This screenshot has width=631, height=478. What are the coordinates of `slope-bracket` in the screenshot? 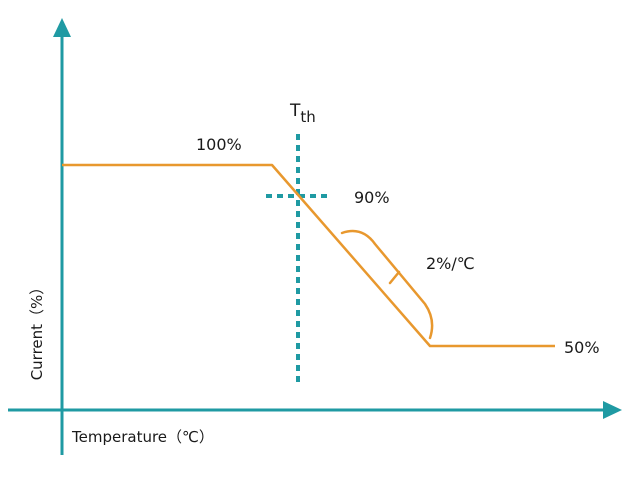 It's located at (387, 284).